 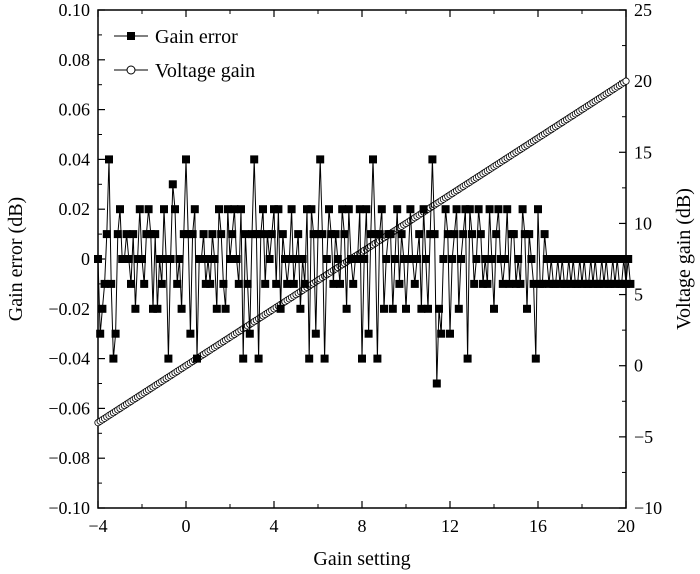 What do you see at coordinates (69, 458) in the screenshot?
I see `y-left-tick-label: −0.08` at bounding box center [69, 458].